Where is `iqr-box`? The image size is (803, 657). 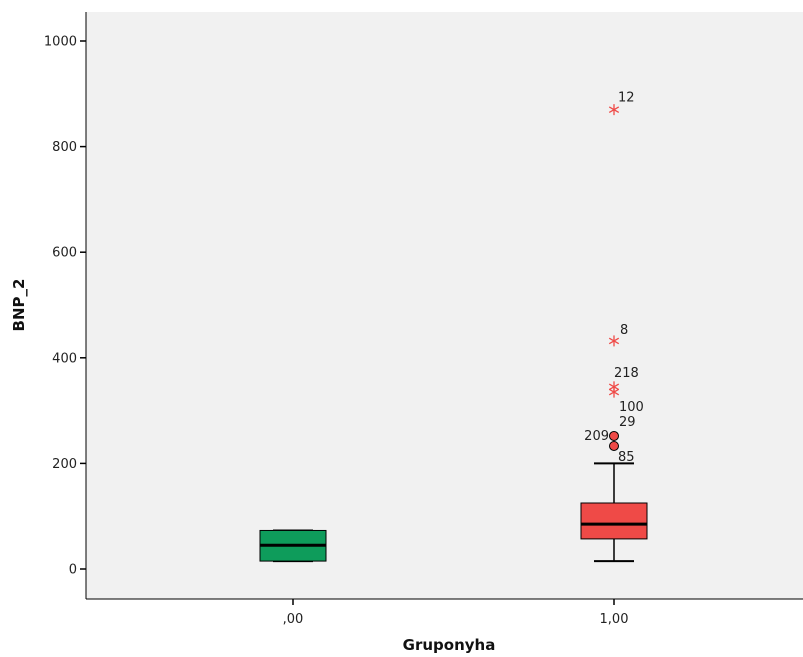
iqr-box is located at coordinates (614, 521).